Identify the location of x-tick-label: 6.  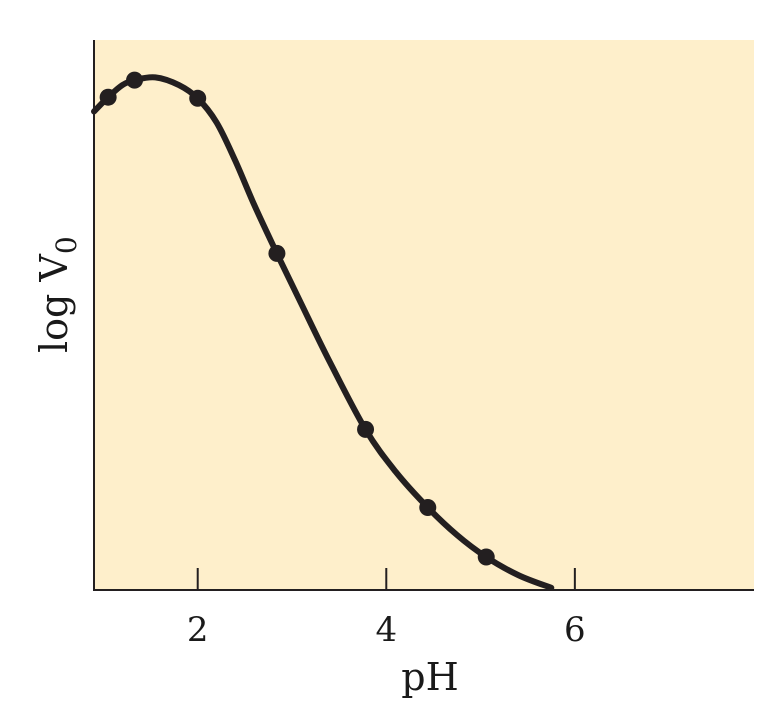
(575, 630).